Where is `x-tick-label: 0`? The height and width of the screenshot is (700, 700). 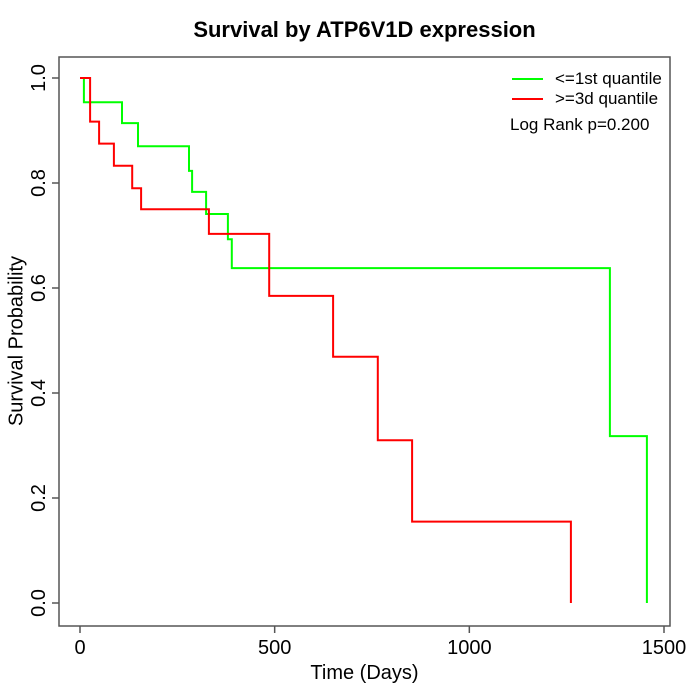 x-tick-label: 0 is located at coordinates (80, 648).